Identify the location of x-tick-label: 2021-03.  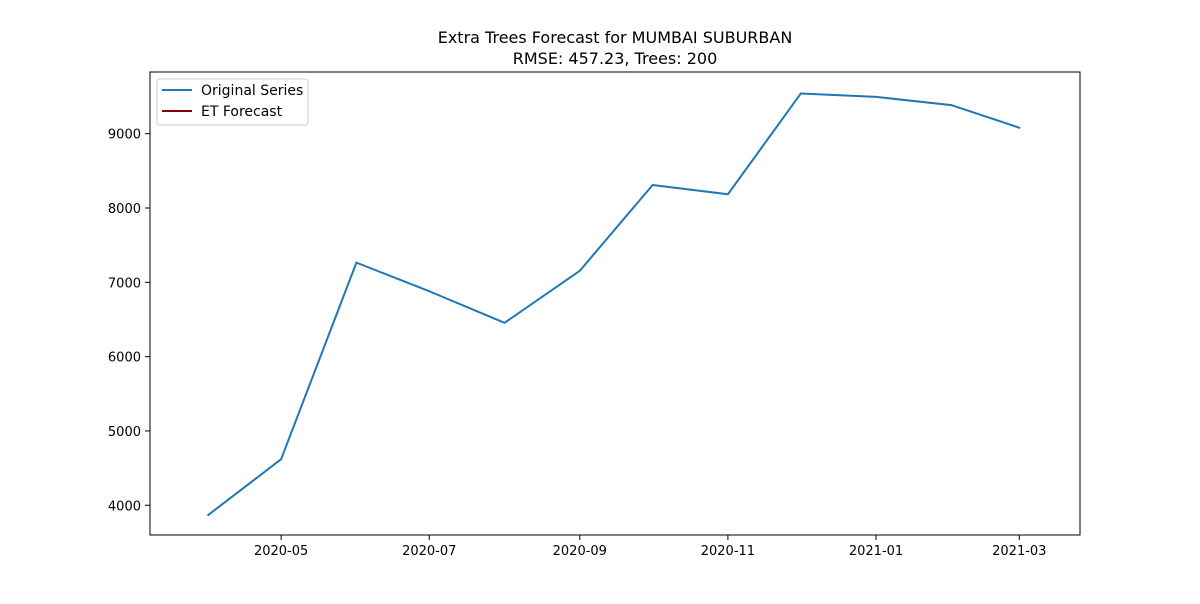
(1019, 551).